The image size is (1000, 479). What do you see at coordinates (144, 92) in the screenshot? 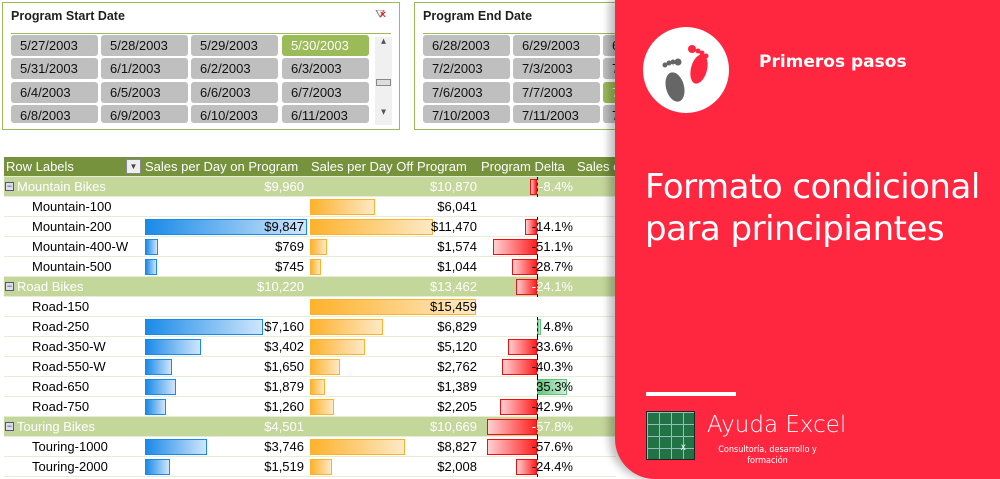
I see `slicer-date-button: 6/5/2003` at bounding box center [144, 92].